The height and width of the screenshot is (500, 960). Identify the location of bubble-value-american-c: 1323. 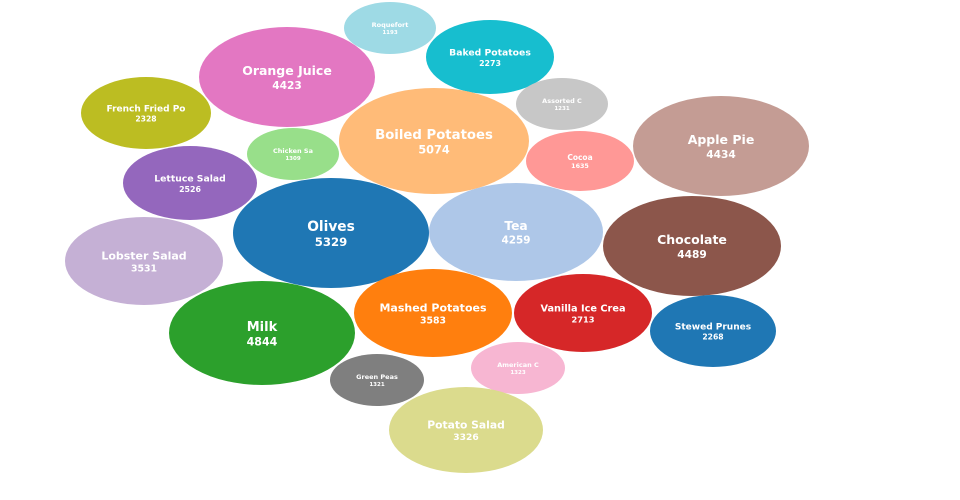
(518, 373).